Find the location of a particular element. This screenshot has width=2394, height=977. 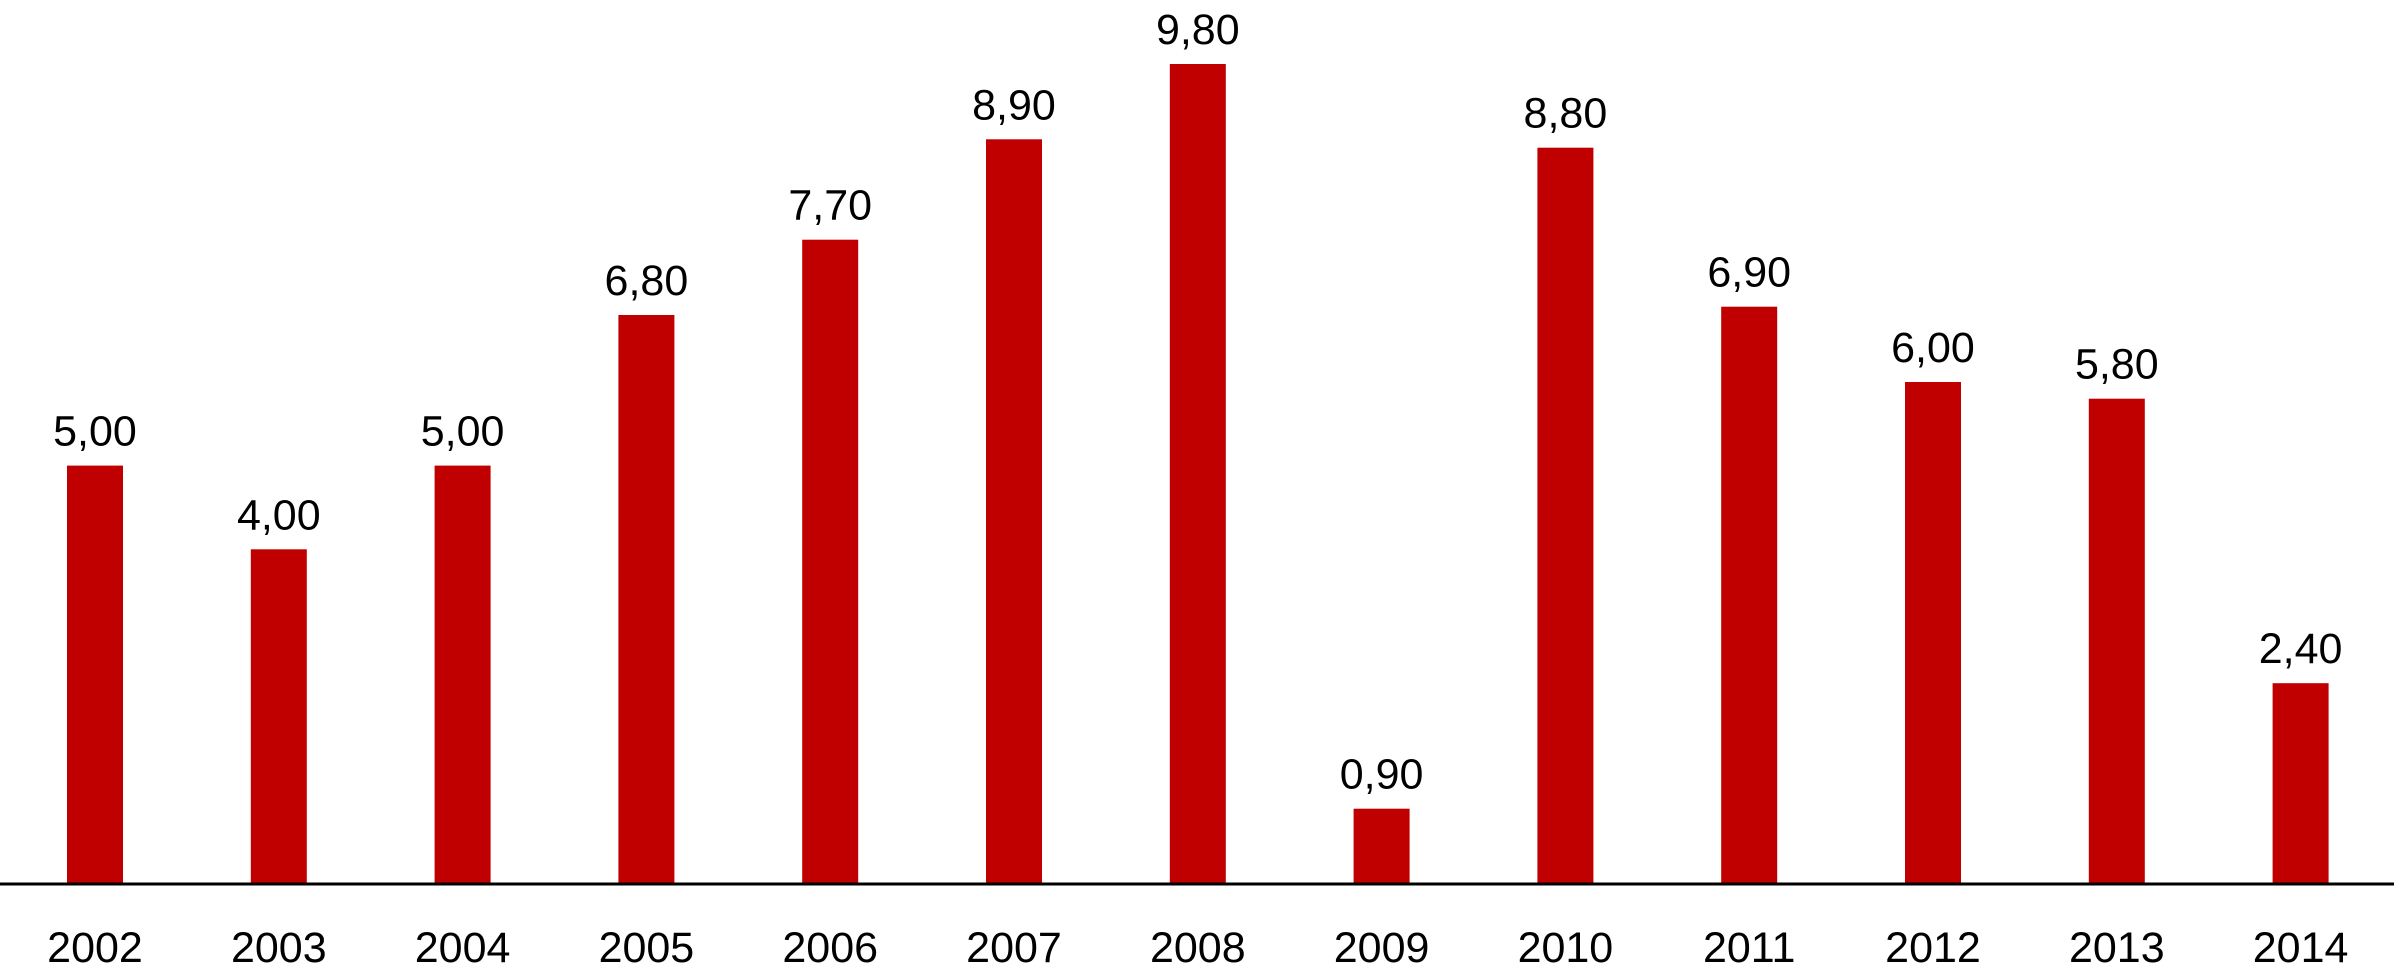

bar-2009 is located at coordinates (1381, 846).